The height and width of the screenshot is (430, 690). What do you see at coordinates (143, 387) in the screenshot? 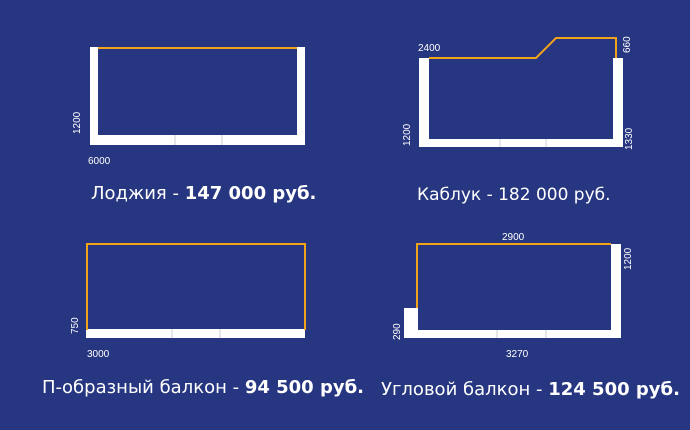
I see `caption-label: П-образный балкон -` at bounding box center [143, 387].